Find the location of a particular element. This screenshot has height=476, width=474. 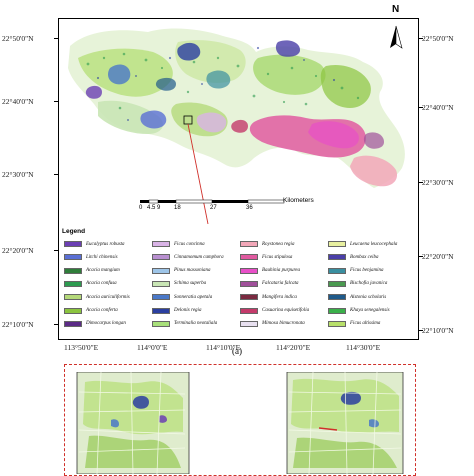

scale-tick: 27 is located at coordinates (213, 208).